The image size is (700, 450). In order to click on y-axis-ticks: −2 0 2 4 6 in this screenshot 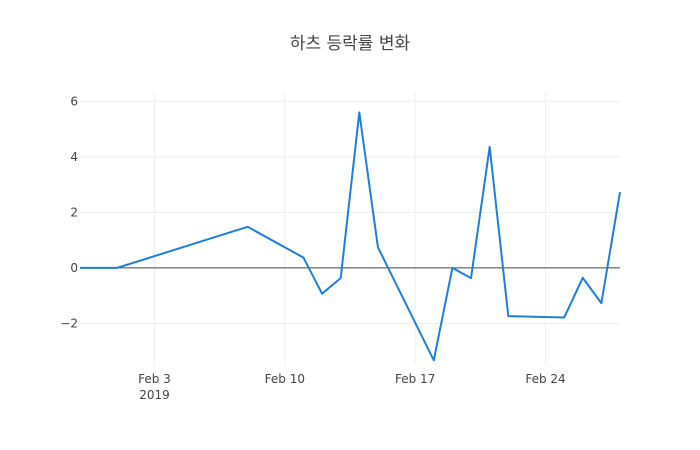, I will do `click(69, 212)`.